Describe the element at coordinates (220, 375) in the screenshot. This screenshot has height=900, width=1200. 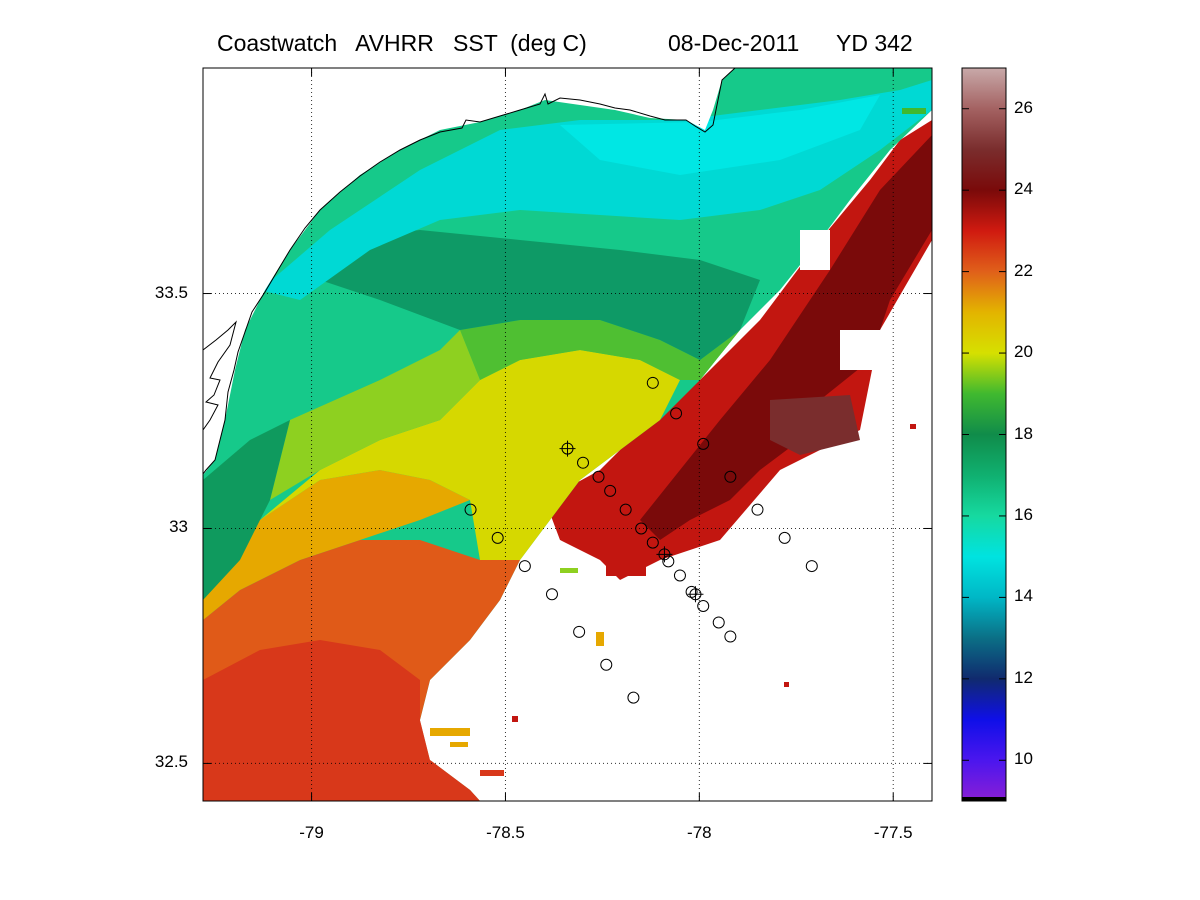
I see `coastline-inlets` at that location.